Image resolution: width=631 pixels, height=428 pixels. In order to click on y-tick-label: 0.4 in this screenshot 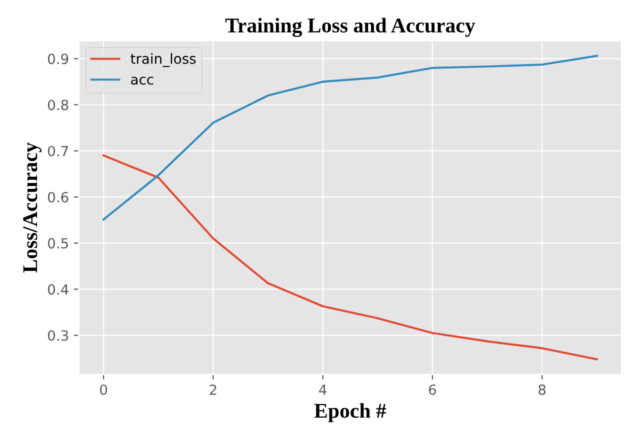, I will do `click(58, 289)`.